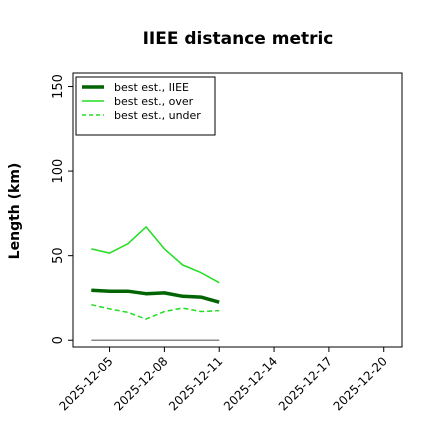 The image size is (440, 440). What do you see at coordinates (154, 101) in the screenshot?
I see `legend-label: best est., over` at bounding box center [154, 101].